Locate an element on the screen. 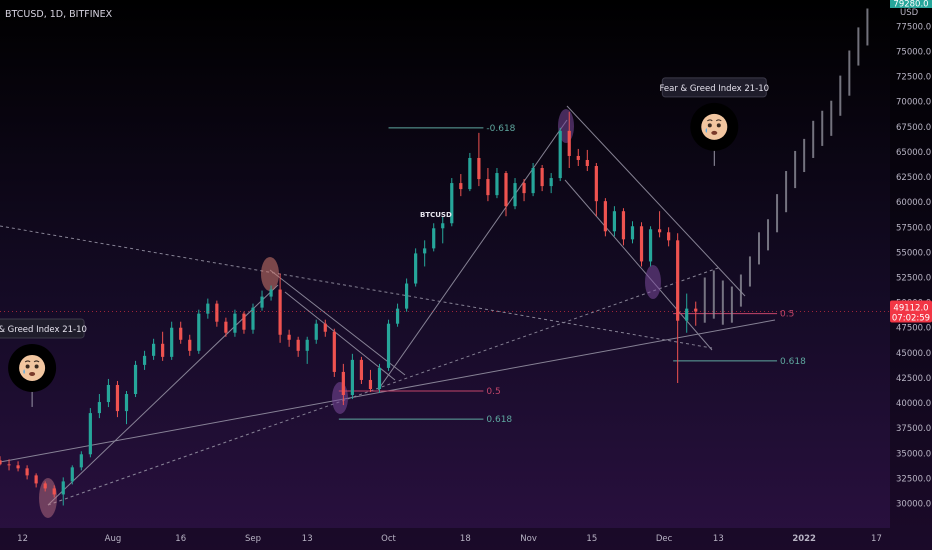 This screenshot has width=932, height=550. note-text: Fear & Greed Index 21-10 is located at coordinates (714, 89).